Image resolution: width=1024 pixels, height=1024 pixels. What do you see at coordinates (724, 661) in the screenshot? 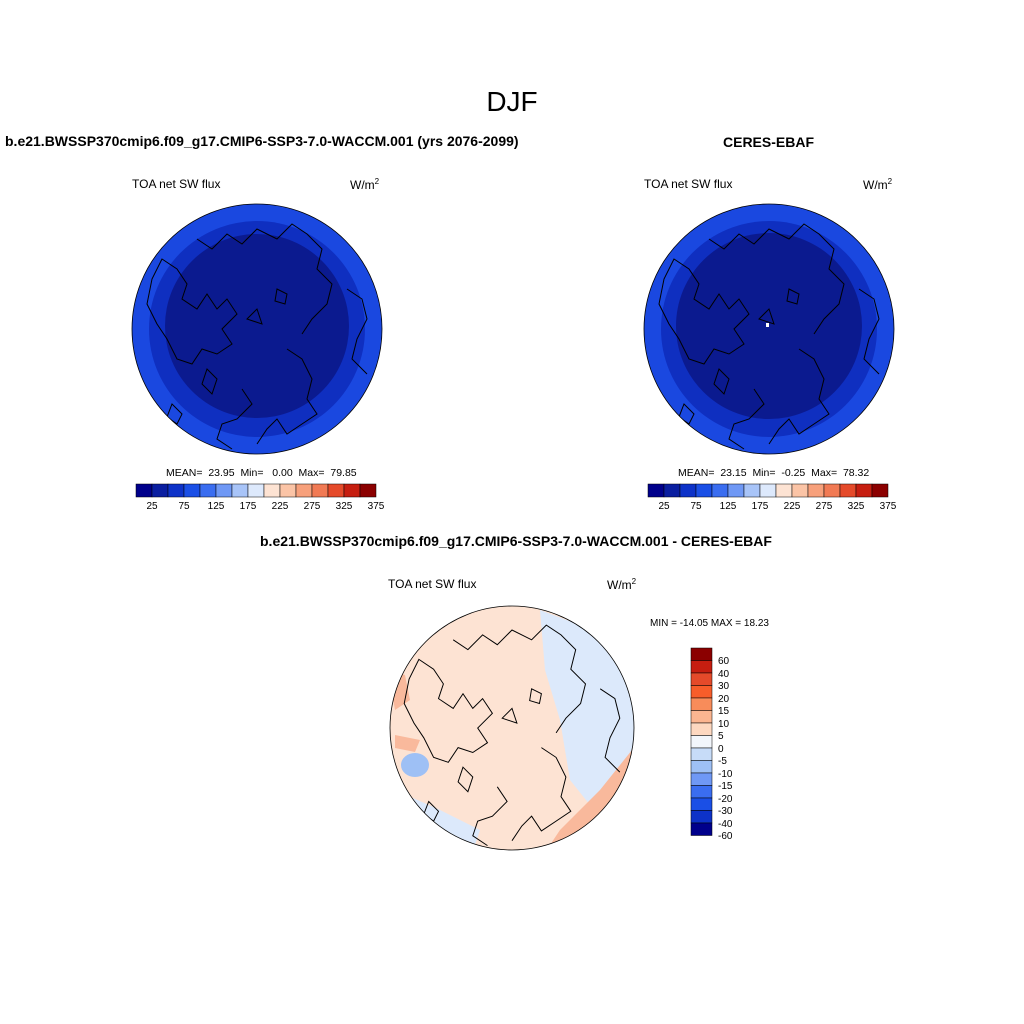
I see `colorbar-label: 60` at bounding box center [724, 661].